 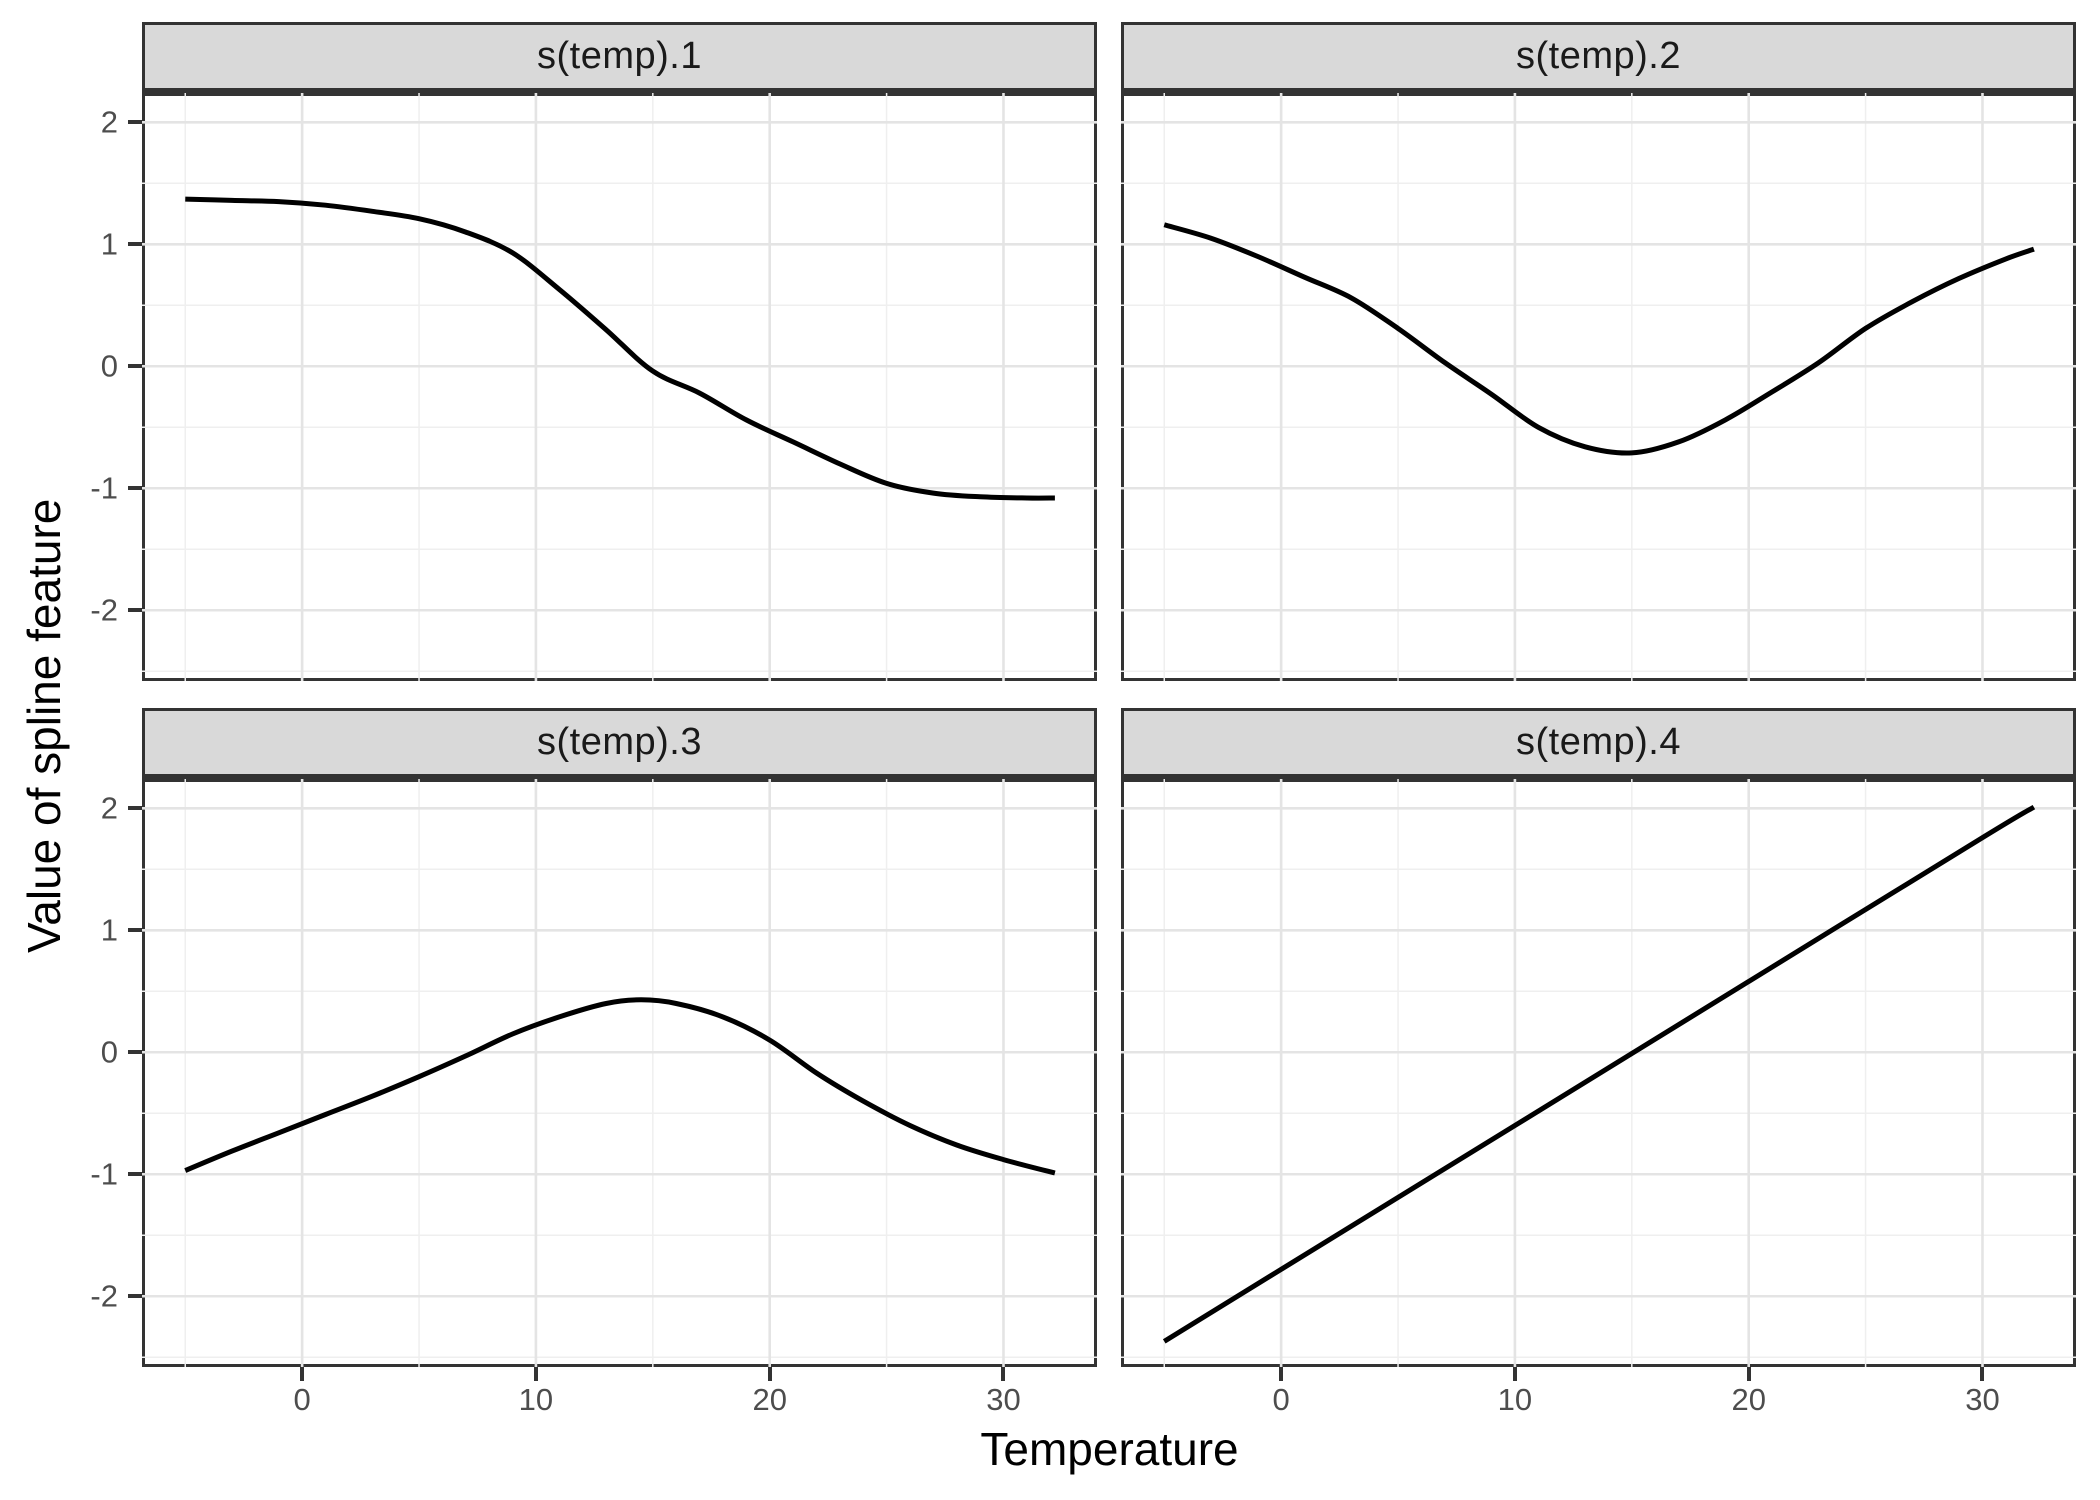 What do you see at coordinates (44, 726) in the screenshot?
I see `y-axis-title: Value of spline feature` at bounding box center [44, 726].